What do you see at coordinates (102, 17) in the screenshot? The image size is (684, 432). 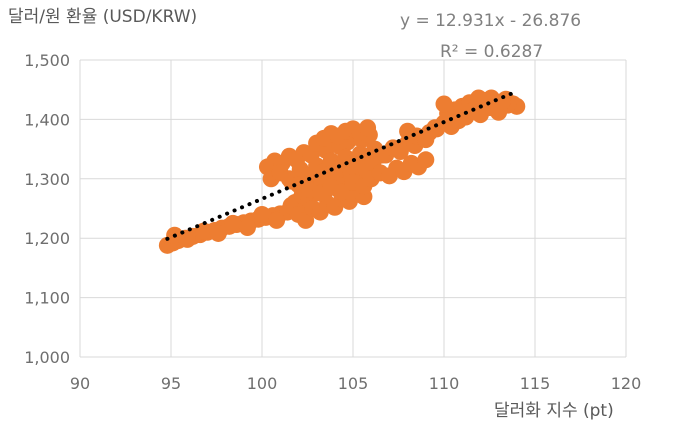 I see `y-axis-label: 달러/원 환율 (USD/KRW)` at bounding box center [102, 17].